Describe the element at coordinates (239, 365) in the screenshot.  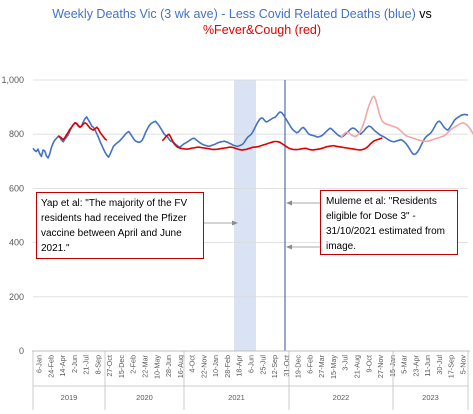
I see `x-tick-label: 18-Apr` at that location.